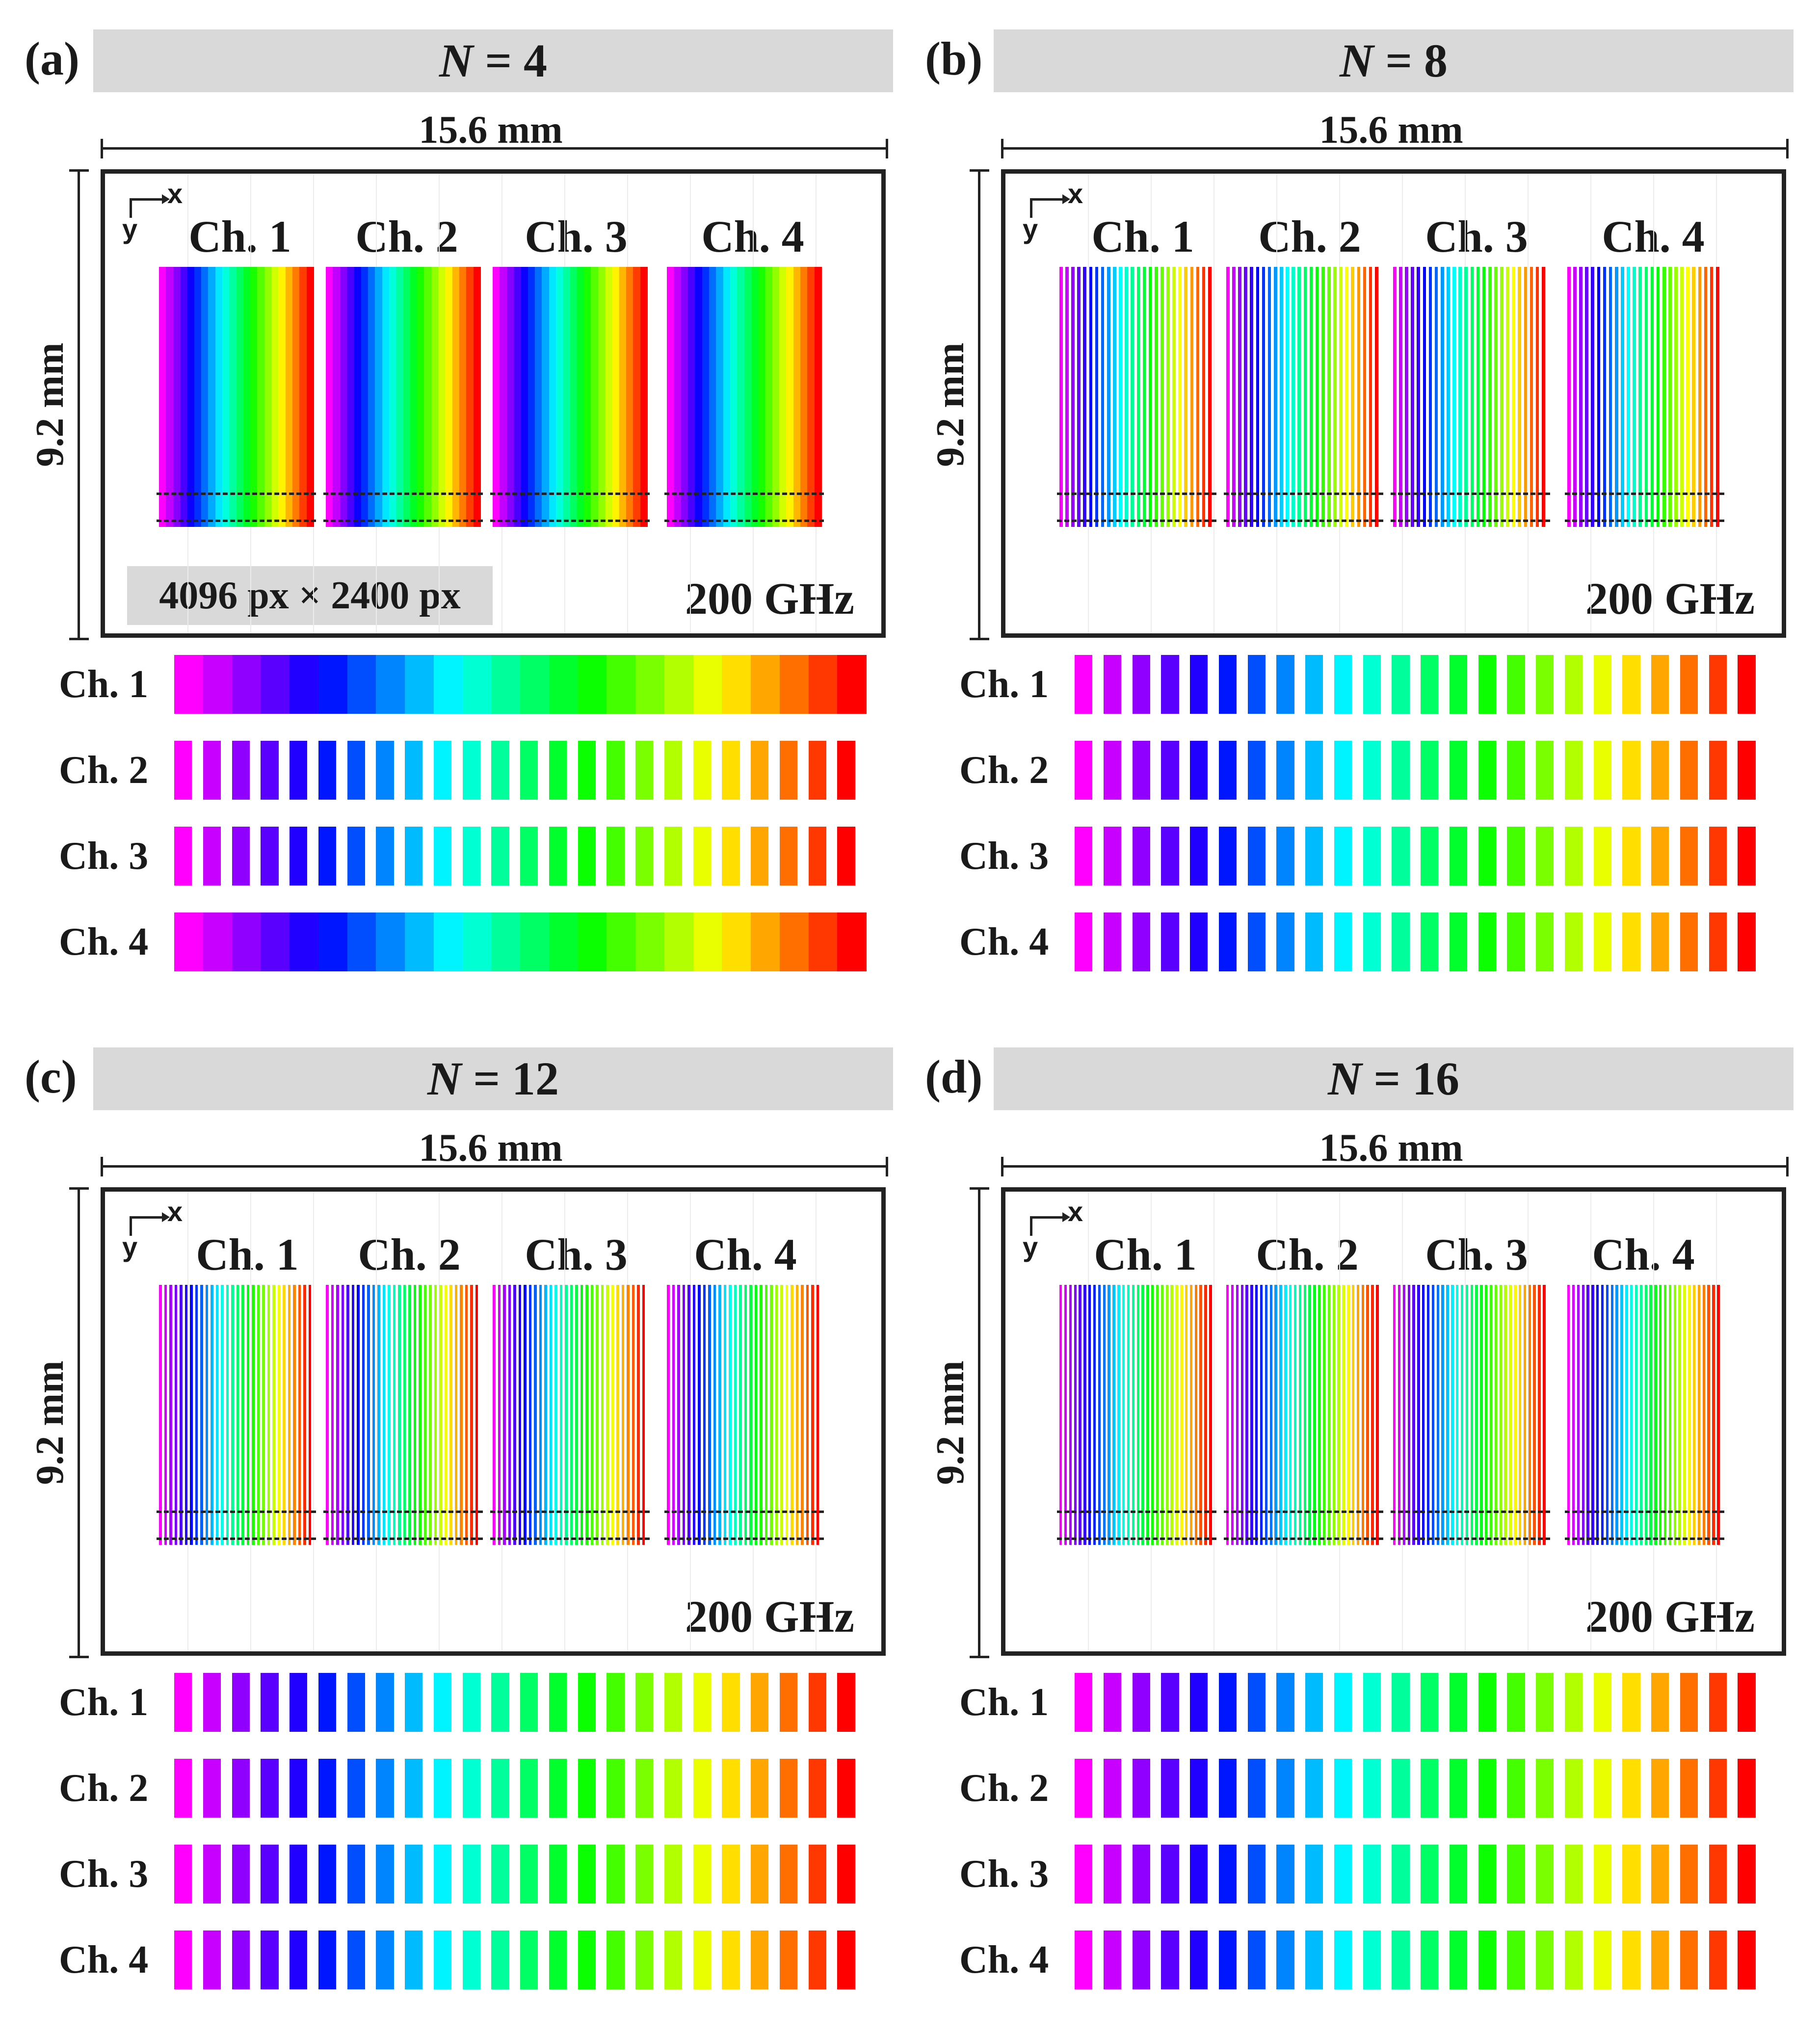  I want to click on n-variable: N, so click(456, 60).